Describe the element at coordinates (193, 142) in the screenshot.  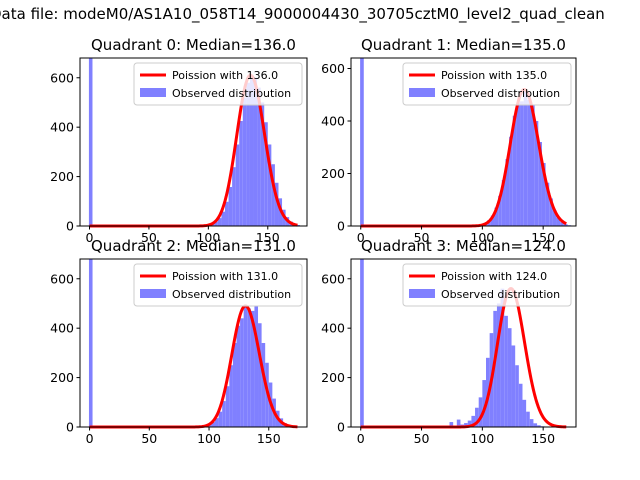
I see `quadrant-0-axes-frame` at that location.